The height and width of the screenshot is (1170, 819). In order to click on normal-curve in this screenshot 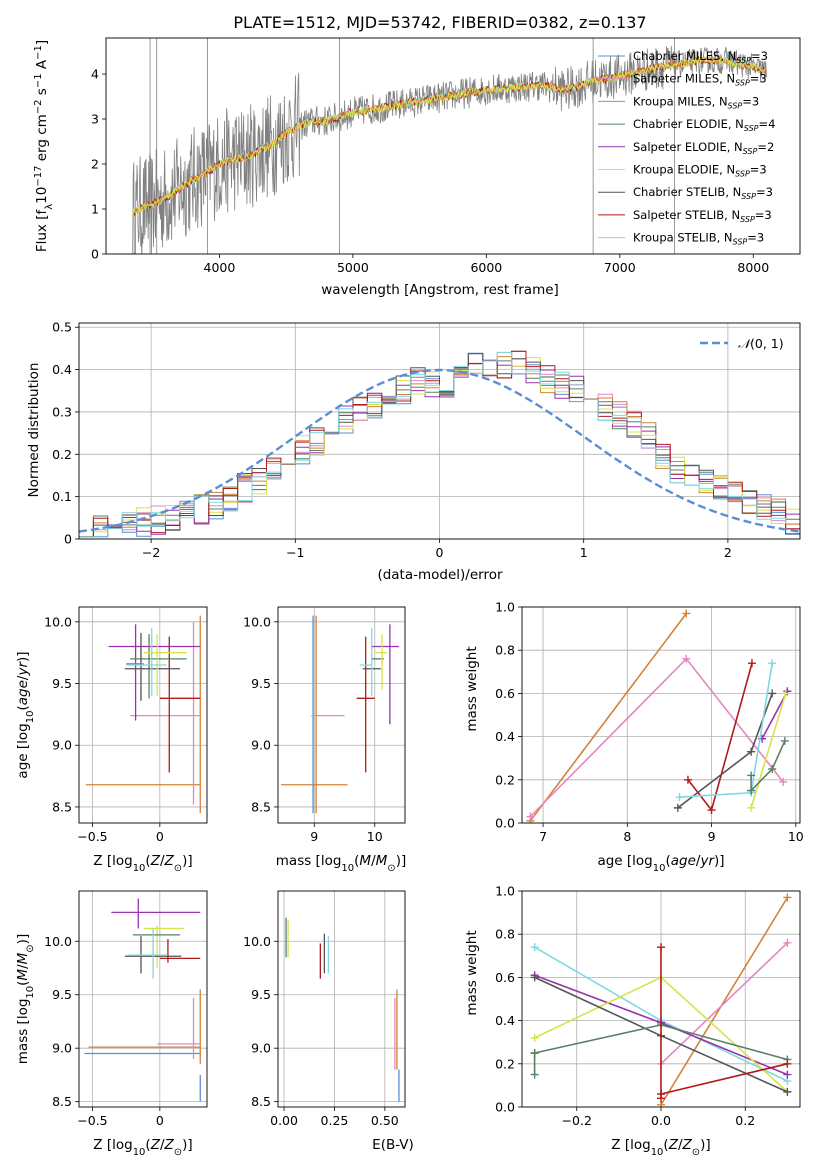, I will do `click(439, 450)`.